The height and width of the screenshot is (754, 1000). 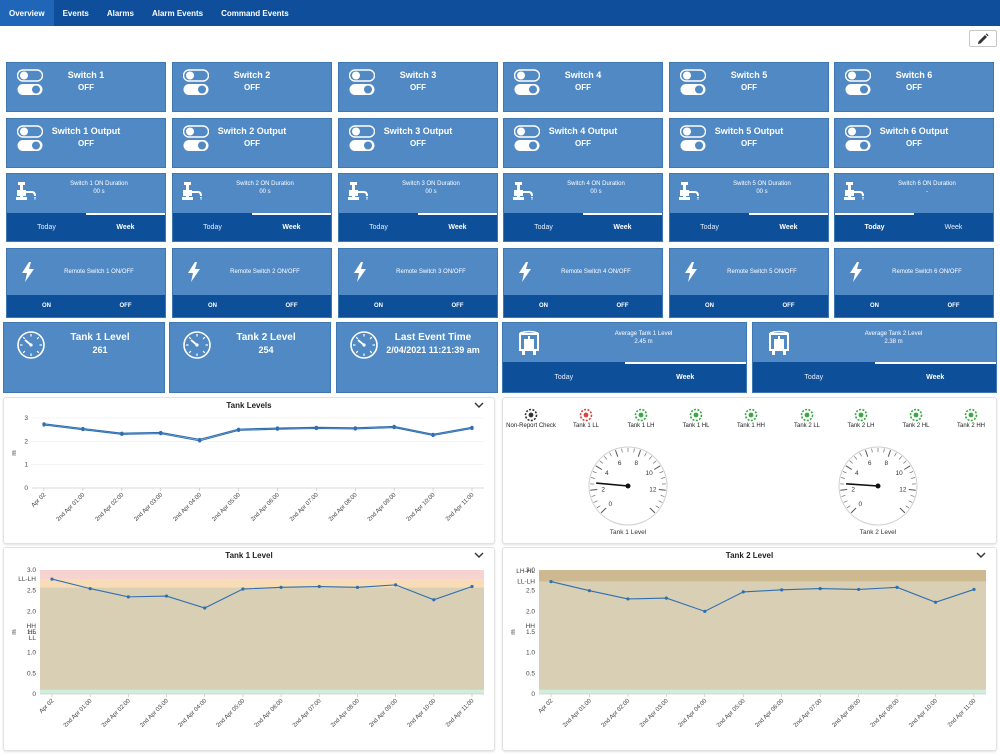 I want to click on x-tick-label: 2nd Apr 06:00, so click(x=769, y=713).